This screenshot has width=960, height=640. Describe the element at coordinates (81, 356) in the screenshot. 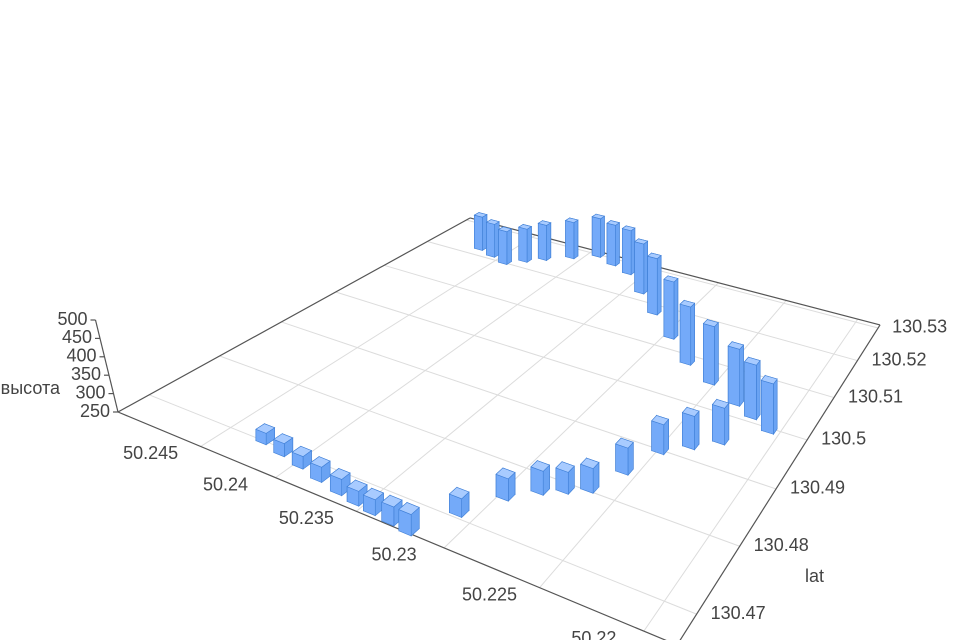

I see `z-tick-label: 400` at that location.